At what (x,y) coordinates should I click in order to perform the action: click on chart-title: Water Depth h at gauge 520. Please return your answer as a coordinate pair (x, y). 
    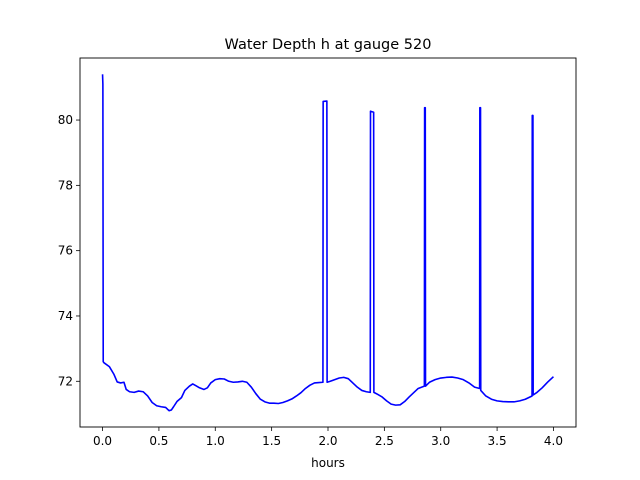
    Looking at the image, I should click on (328, 45).